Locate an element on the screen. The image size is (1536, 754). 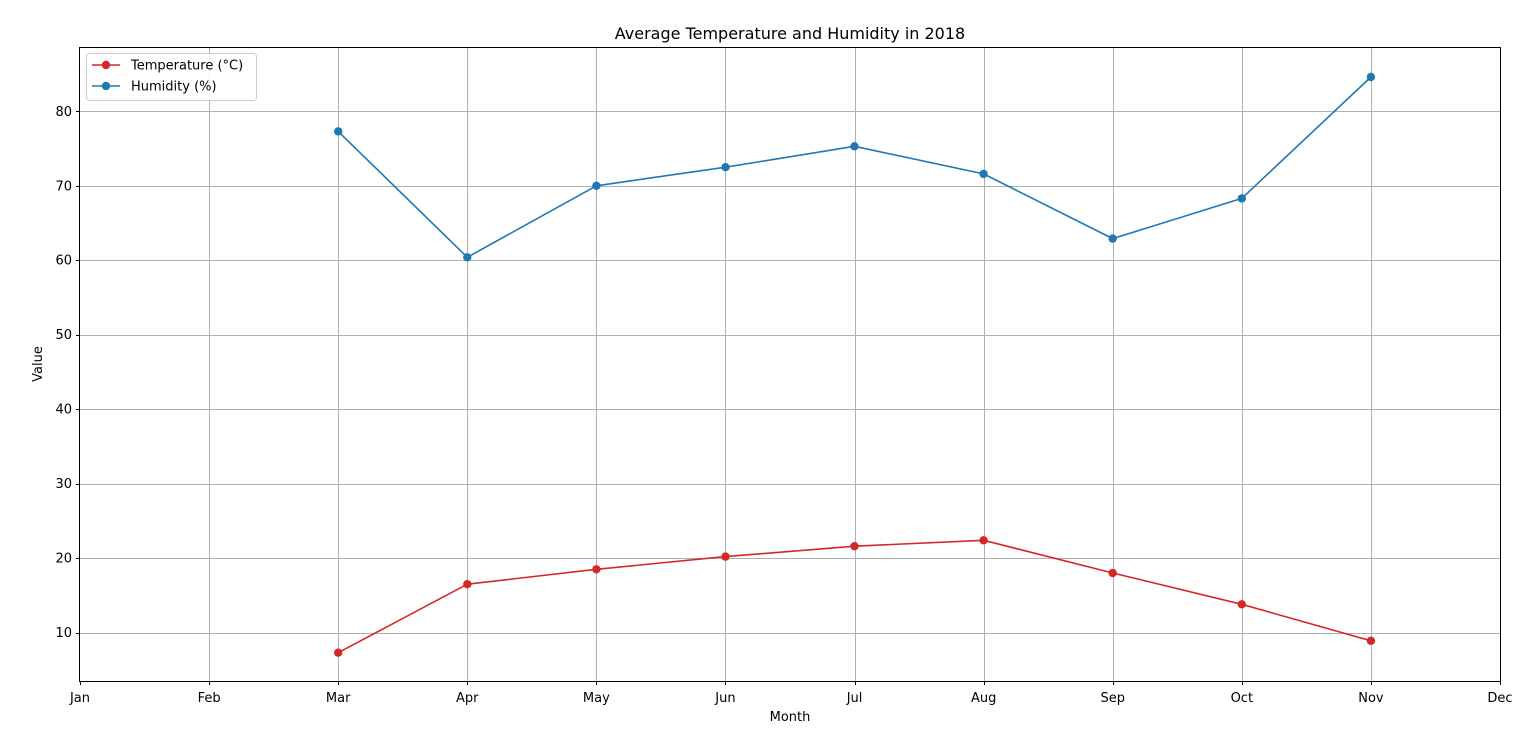
x-axis-title: Month is located at coordinates (790, 717).